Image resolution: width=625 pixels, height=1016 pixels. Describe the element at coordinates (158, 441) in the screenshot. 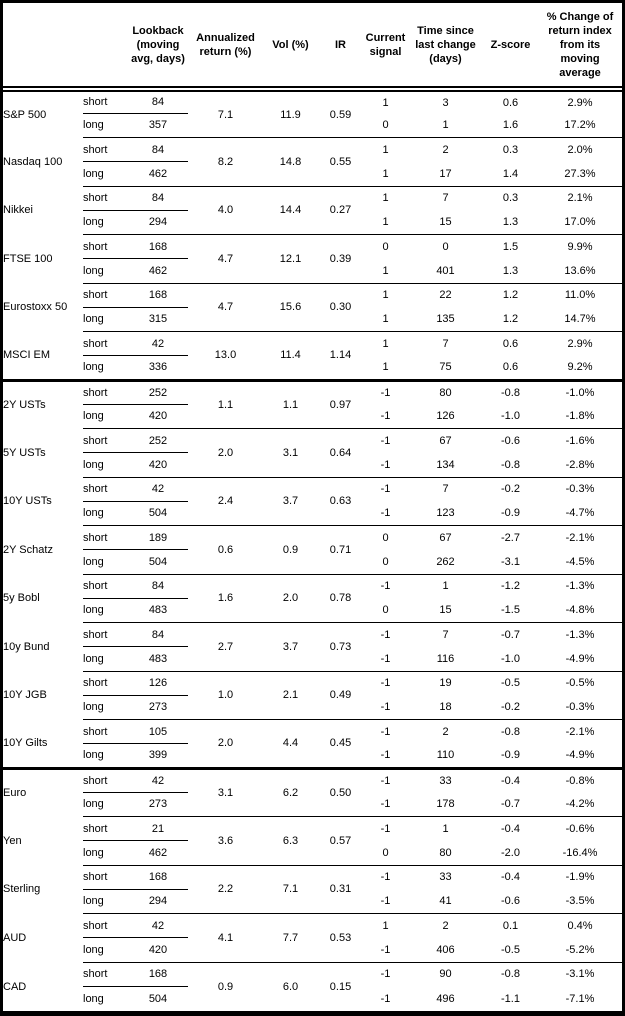

I see `lookback-value: 252` at that location.